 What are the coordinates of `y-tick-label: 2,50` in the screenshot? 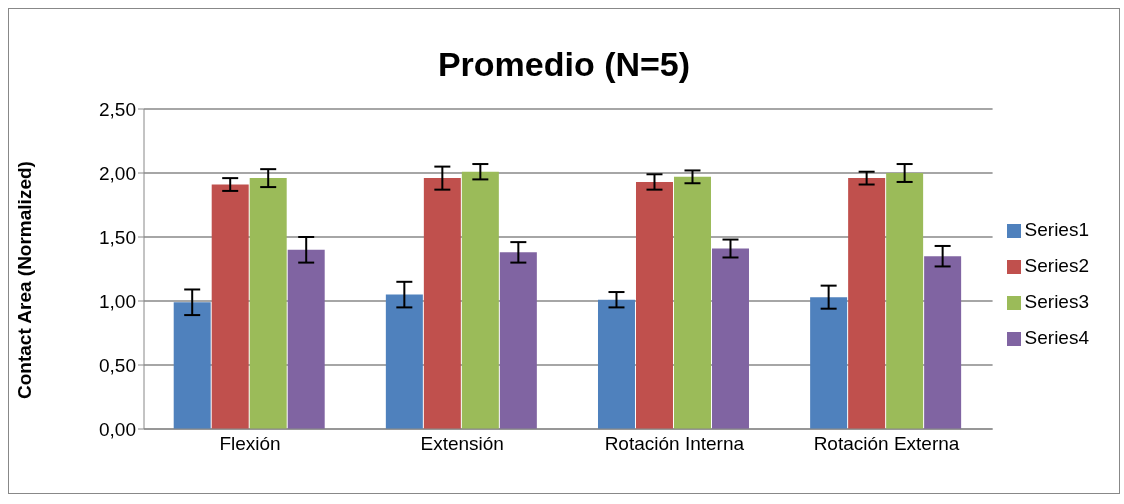 It's located at (117, 109).